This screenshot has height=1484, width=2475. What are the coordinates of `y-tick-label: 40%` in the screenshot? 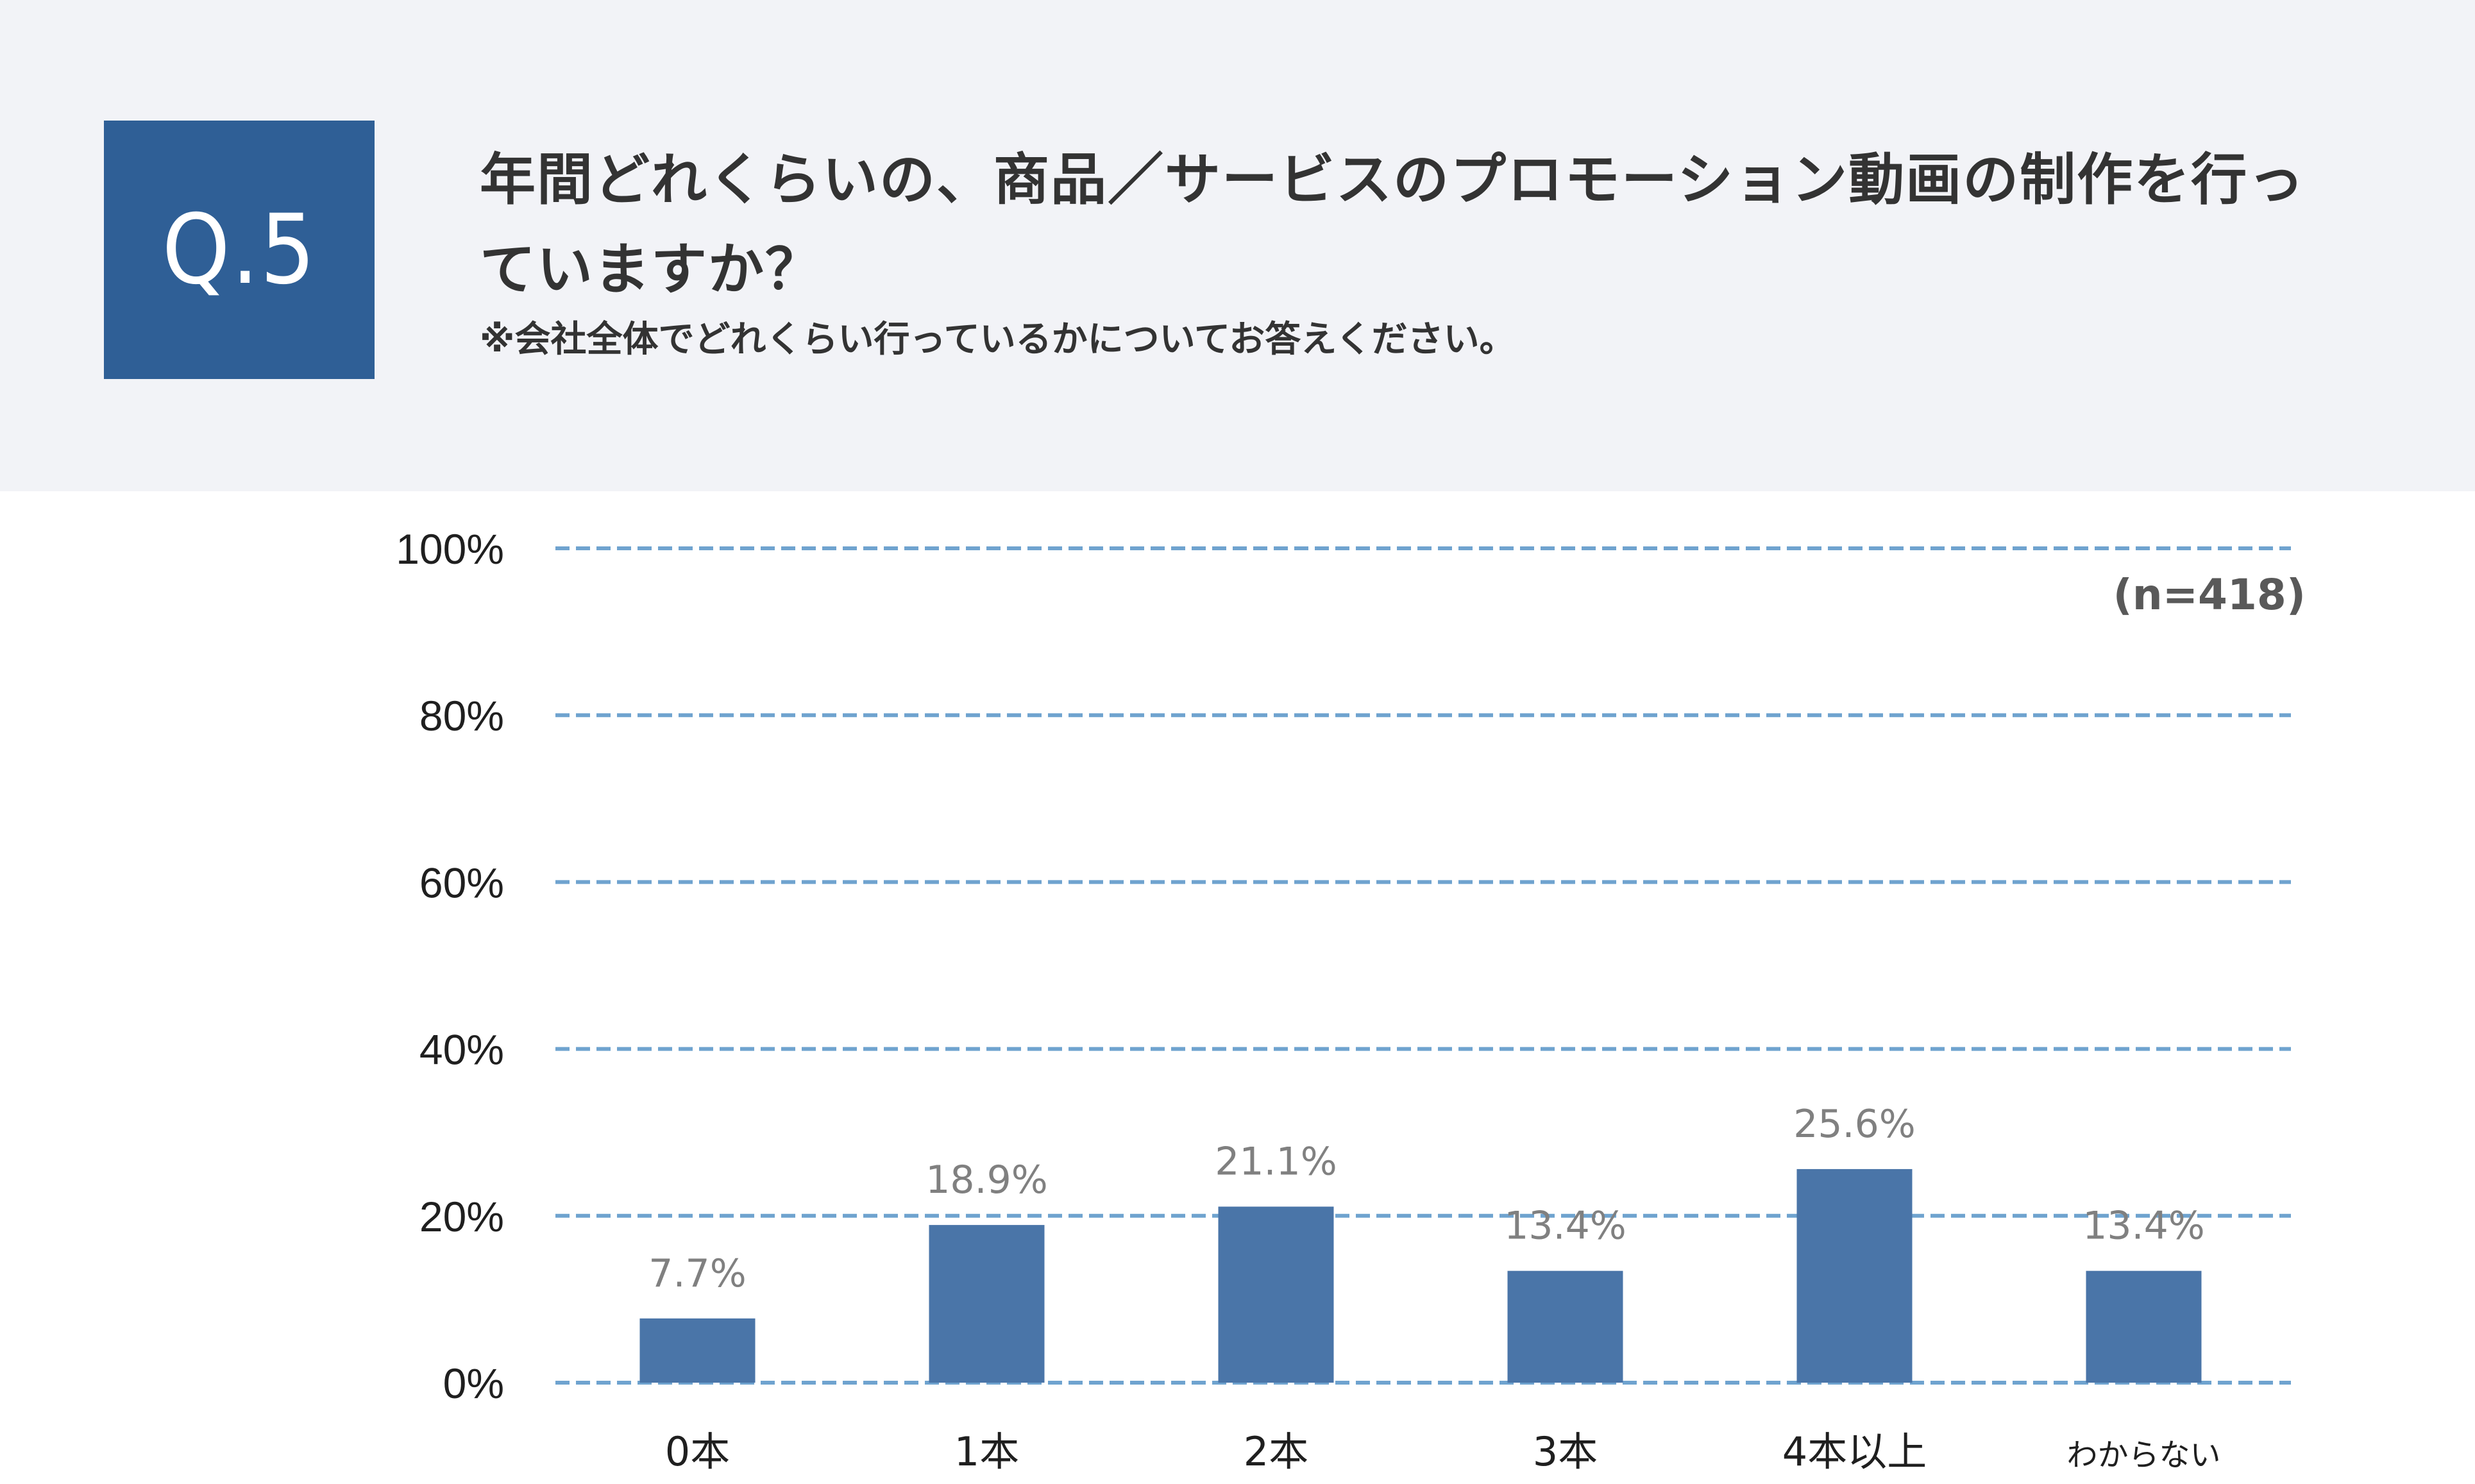 It's located at (461, 1050).